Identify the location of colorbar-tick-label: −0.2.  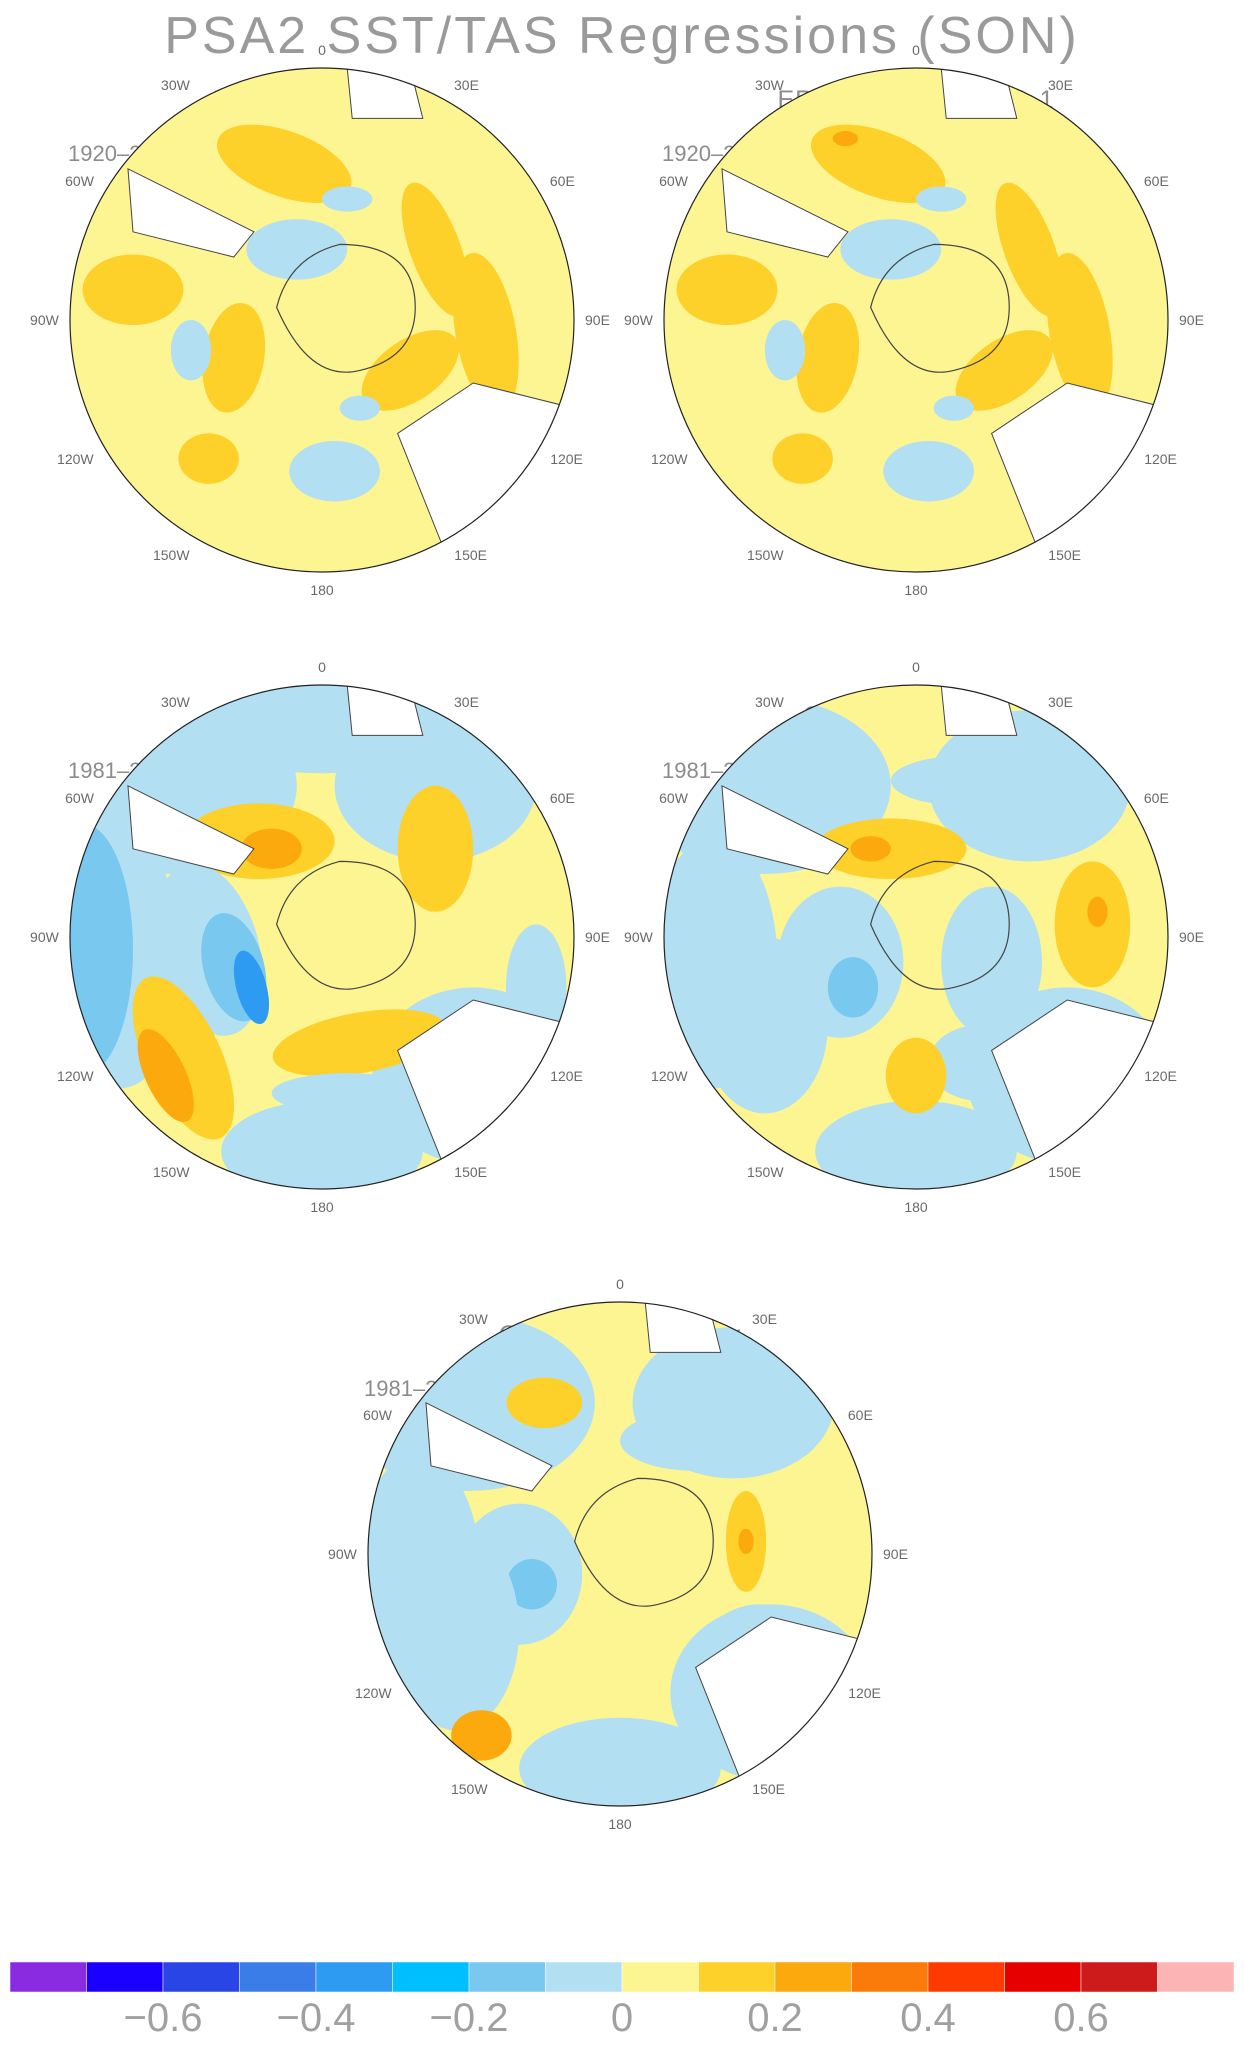
(469, 2018).